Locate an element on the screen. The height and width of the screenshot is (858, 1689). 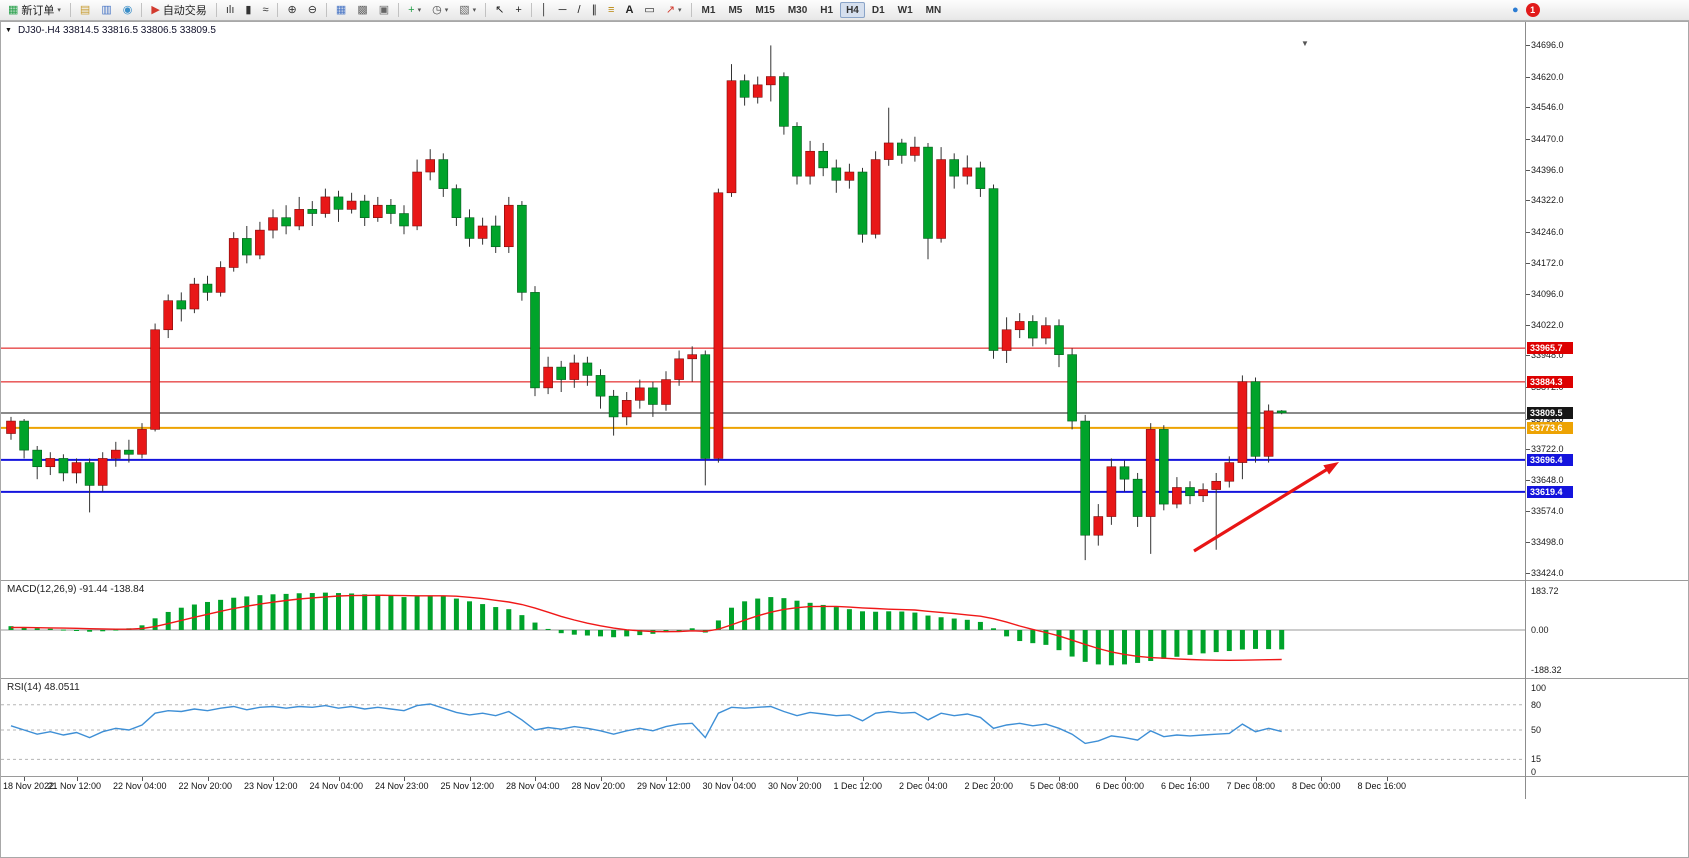
timeframe-h1-button: H1 is located at coordinates (827, 10).